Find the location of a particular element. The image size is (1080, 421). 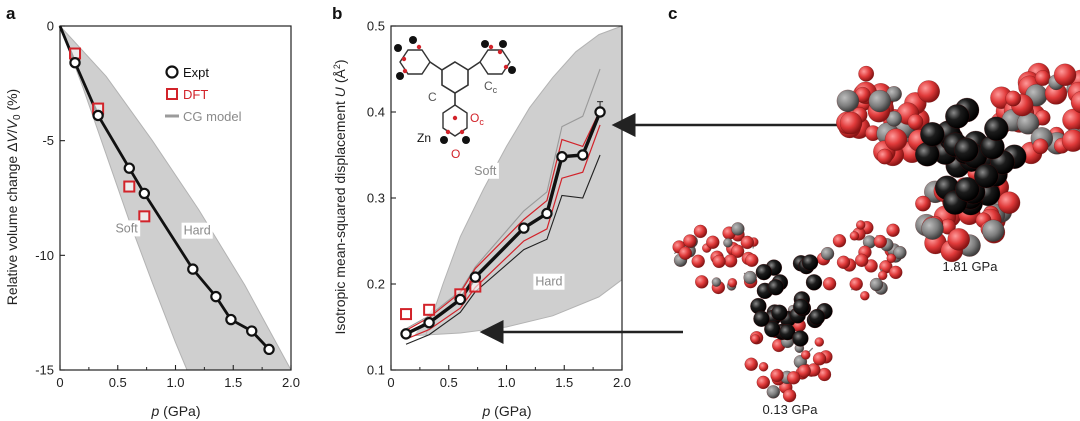

legend-cg-label: CG model is located at coordinates (212, 116).